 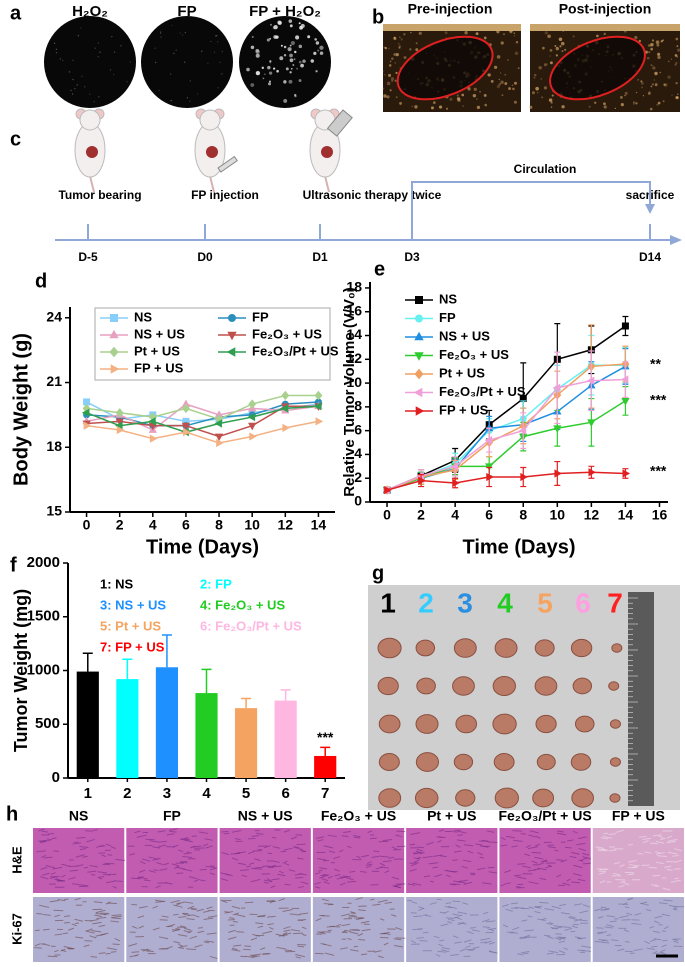 What do you see at coordinates (212, 184) in the screenshot?
I see `mouse-tail` at bounding box center [212, 184].